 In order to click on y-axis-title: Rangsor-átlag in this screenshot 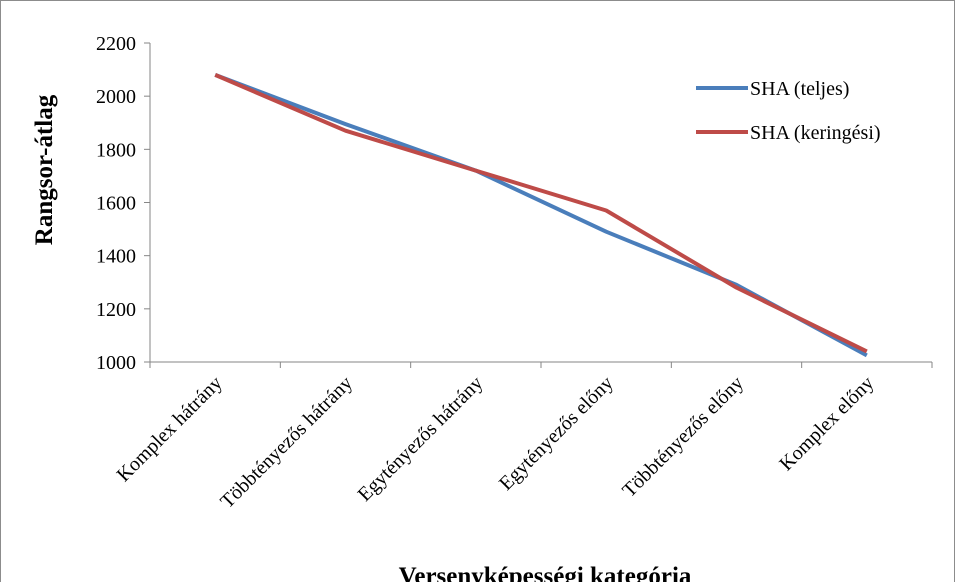, I will do `click(44, 169)`.